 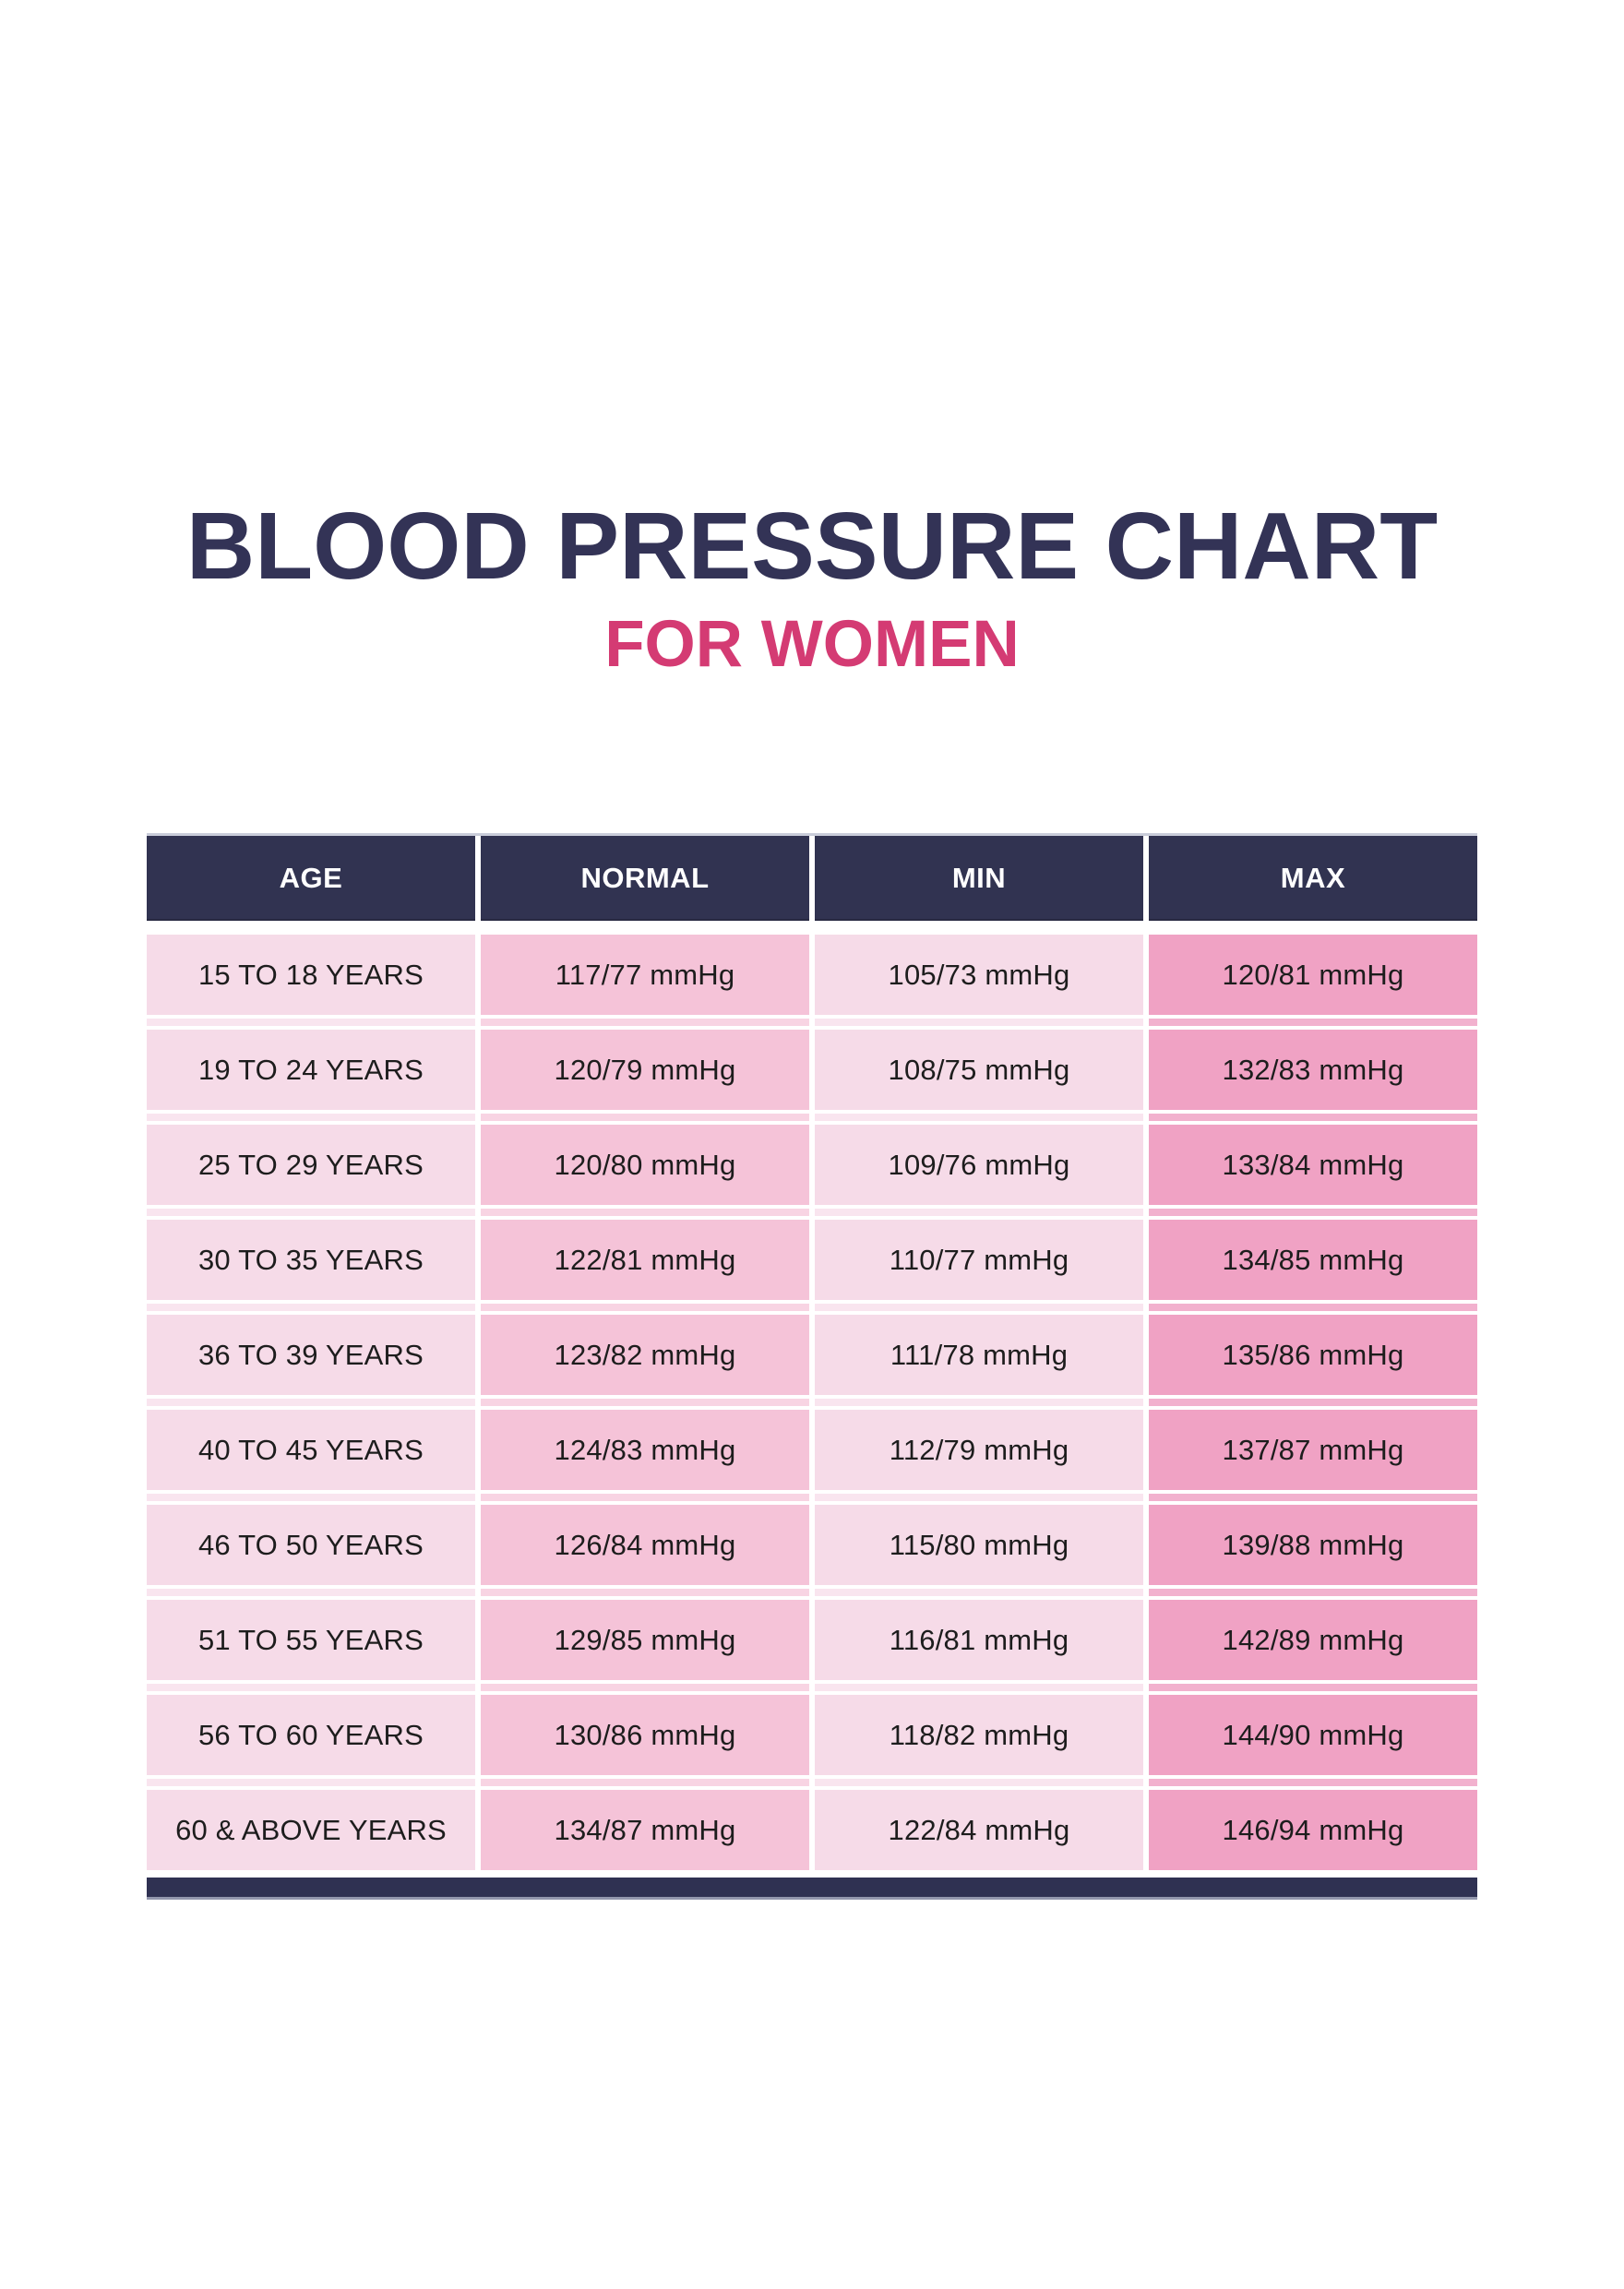 What do you see at coordinates (311, 878) in the screenshot?
I see `column-header-age: AGE` at bounding box center [311, 878].